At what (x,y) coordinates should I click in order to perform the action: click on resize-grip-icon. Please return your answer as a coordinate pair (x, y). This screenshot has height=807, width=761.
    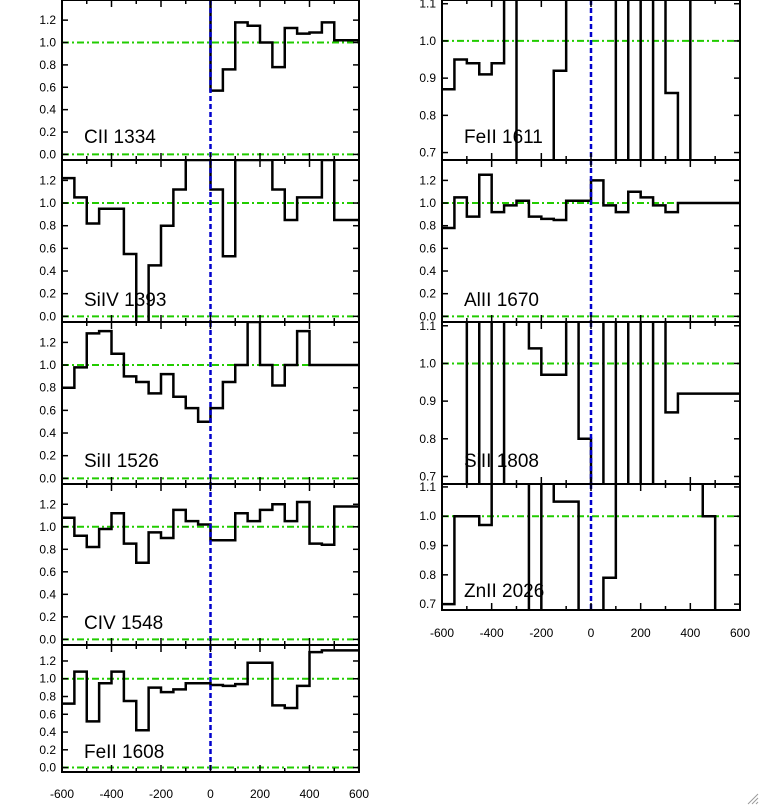
    Looking at the image, I should click on (753, 799).